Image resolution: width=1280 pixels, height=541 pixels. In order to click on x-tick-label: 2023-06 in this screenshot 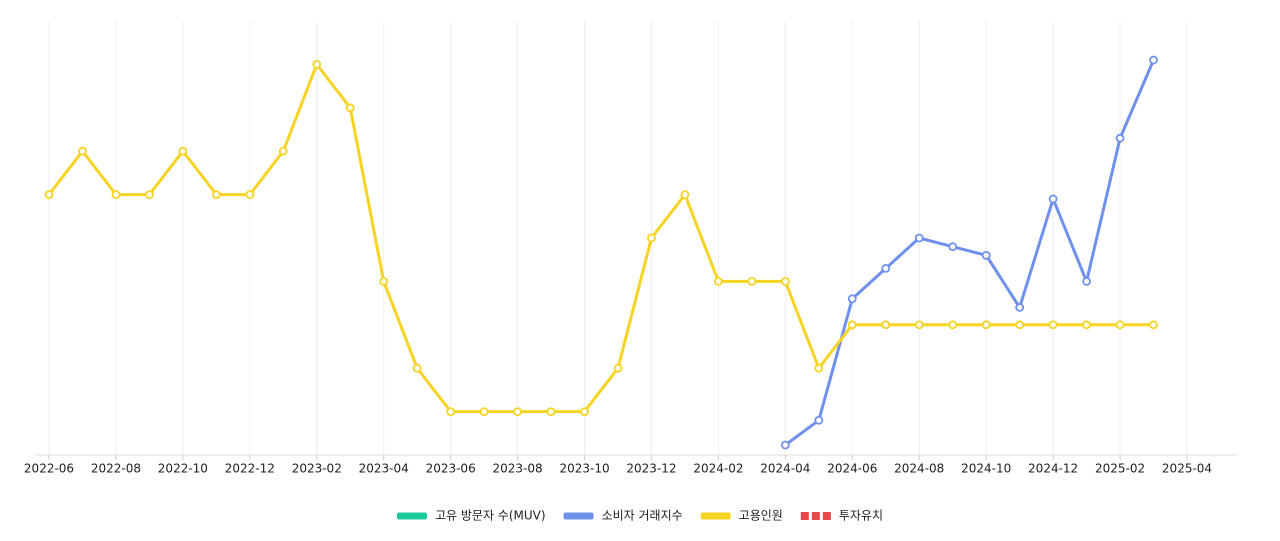, I will do `click(451, 469)`.